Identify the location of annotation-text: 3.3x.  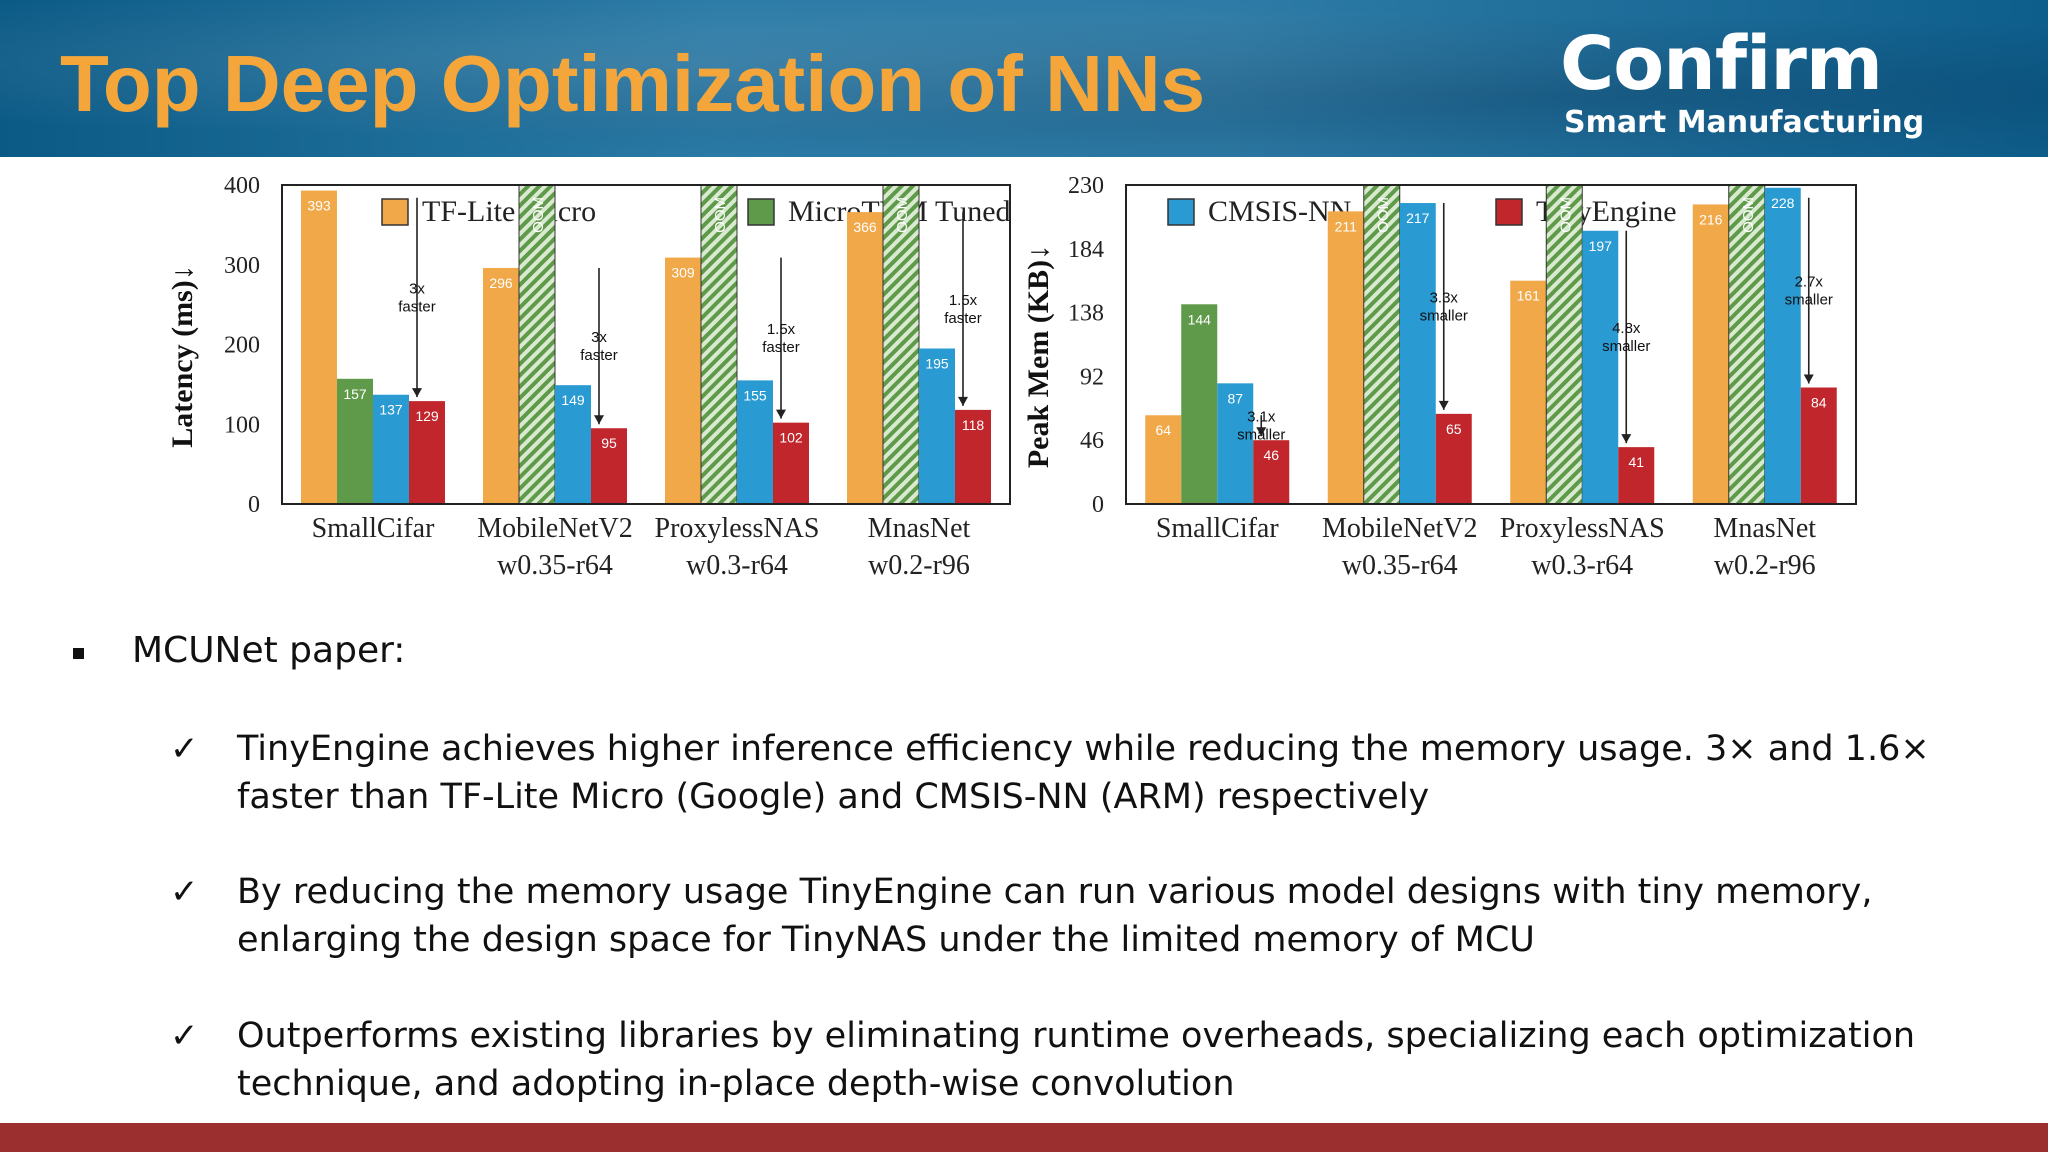
(1444, 297).